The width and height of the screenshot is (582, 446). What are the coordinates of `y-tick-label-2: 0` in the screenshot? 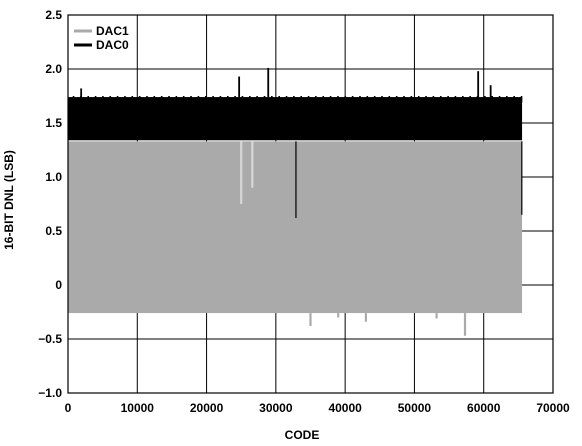 It's located at (58, 285).